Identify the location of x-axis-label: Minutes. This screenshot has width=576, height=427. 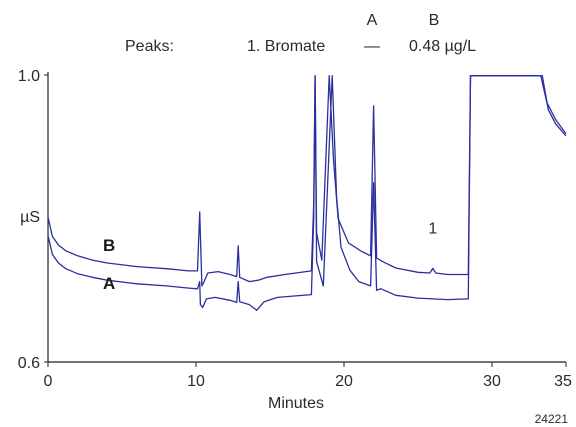
(296, 403).